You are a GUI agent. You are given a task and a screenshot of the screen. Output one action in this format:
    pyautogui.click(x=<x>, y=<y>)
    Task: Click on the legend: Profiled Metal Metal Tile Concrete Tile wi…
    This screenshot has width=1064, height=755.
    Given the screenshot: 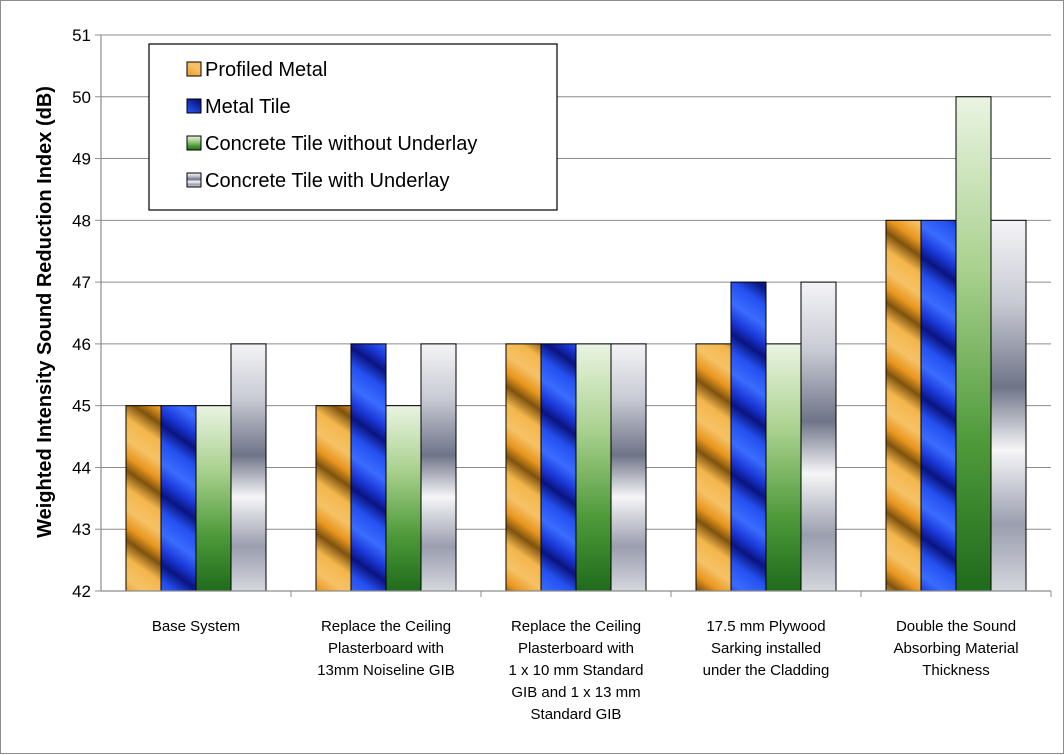 What is the action you would take?
    pyautogui.click(x=353, y=127)
    